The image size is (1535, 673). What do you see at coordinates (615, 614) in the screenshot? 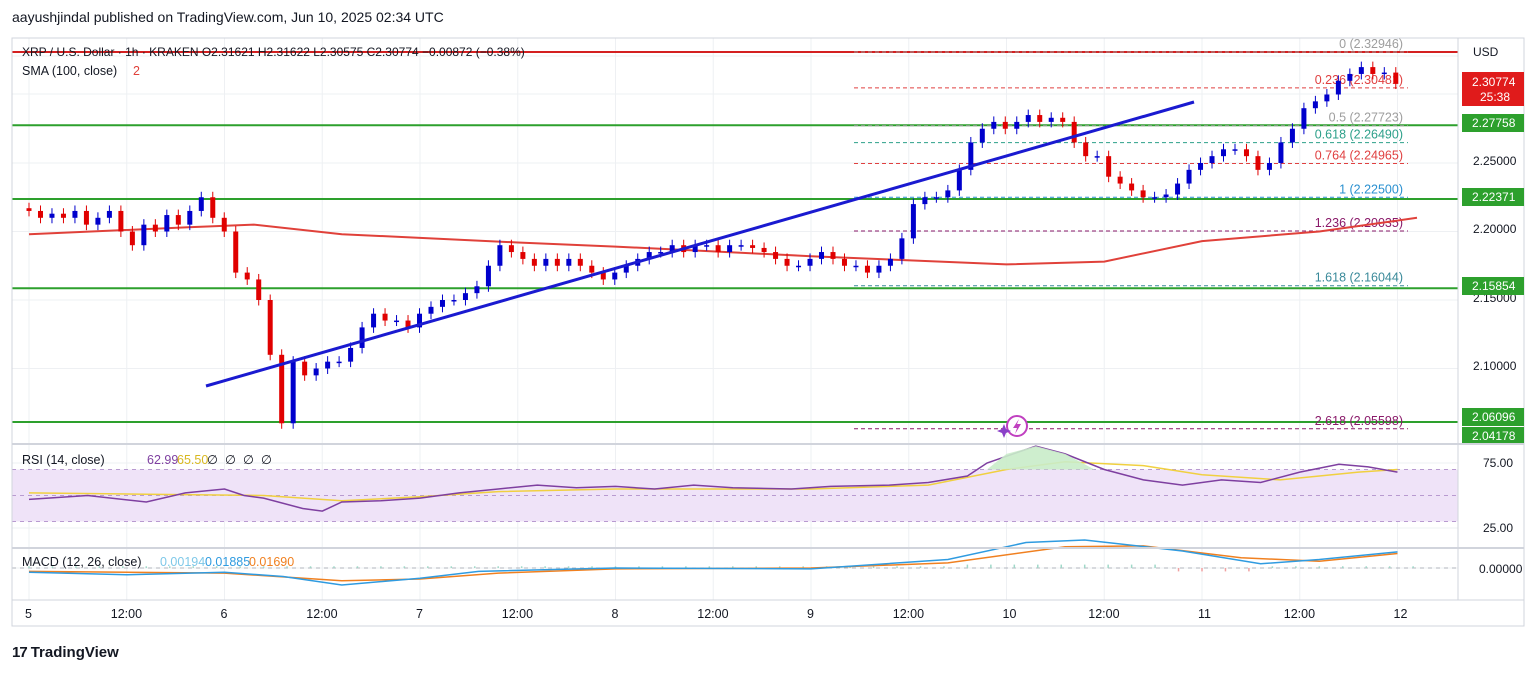
I see `time-label: 8` at bounding box center [615, 614].